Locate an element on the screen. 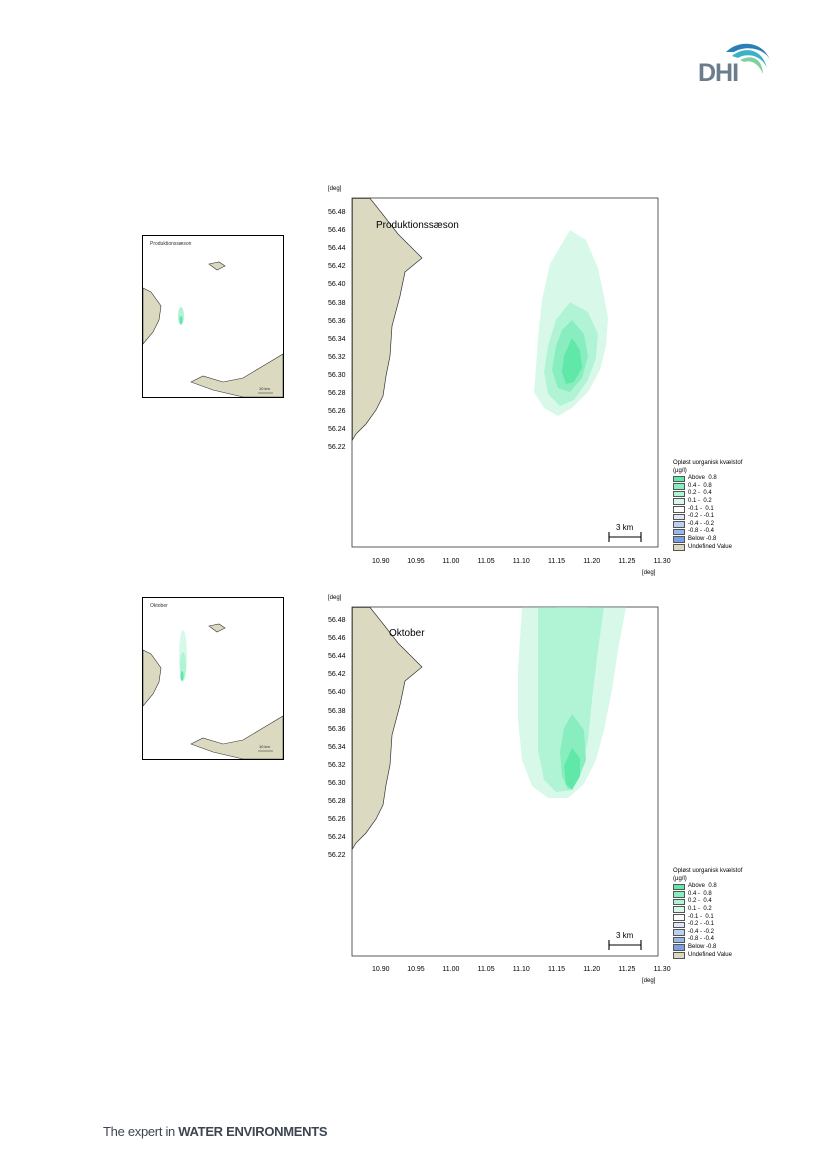 This screenshot has height=1169, width=827. legend-item: Above 0.8 is located at coordinates (707, 887).